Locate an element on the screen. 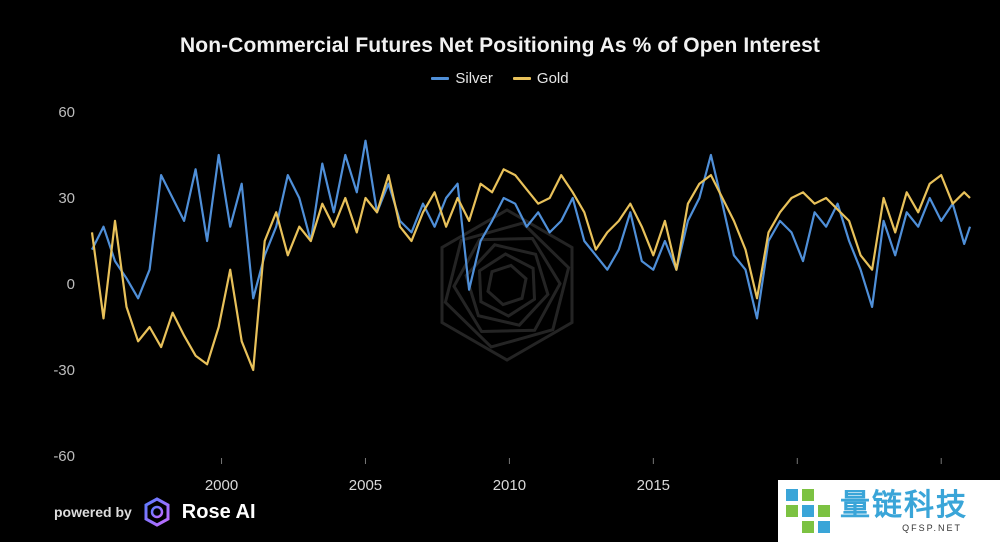 This screenshot has height=542, width=1000. x-tick-label: 2005 is located at coordinates (365, 485).